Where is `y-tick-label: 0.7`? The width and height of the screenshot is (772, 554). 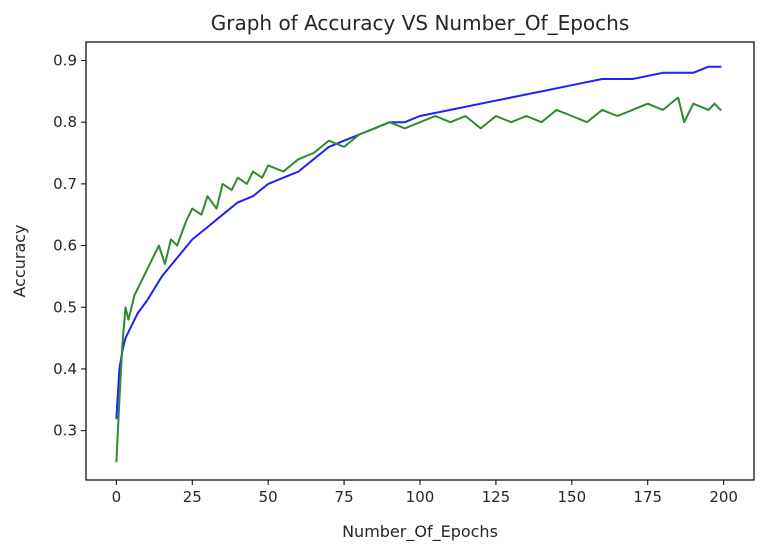 y-tick-label: 0.7 is located at coordinates (65, 184).